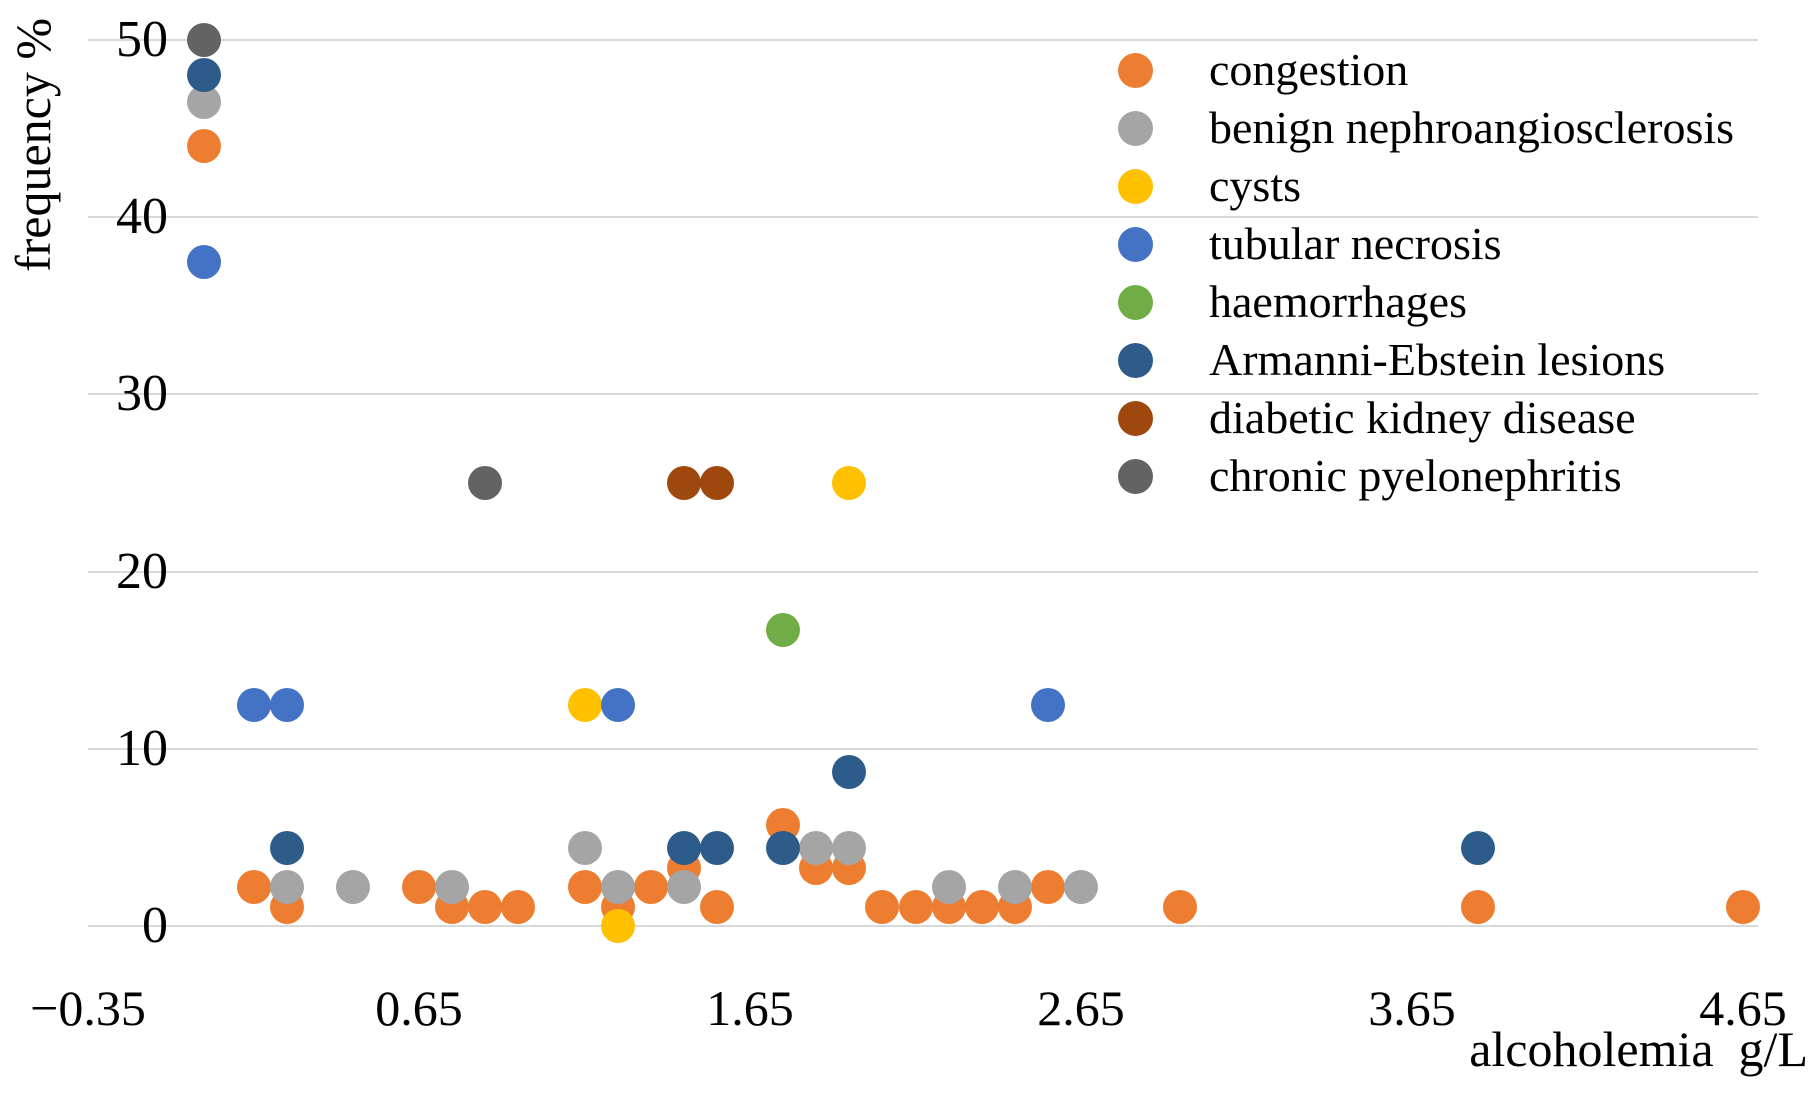 The height and width of the screenshot is (1100, 1814). Describe the element at coordinates (1255, 185) in the screenshot. I see `legend-label: cysts` at that location.